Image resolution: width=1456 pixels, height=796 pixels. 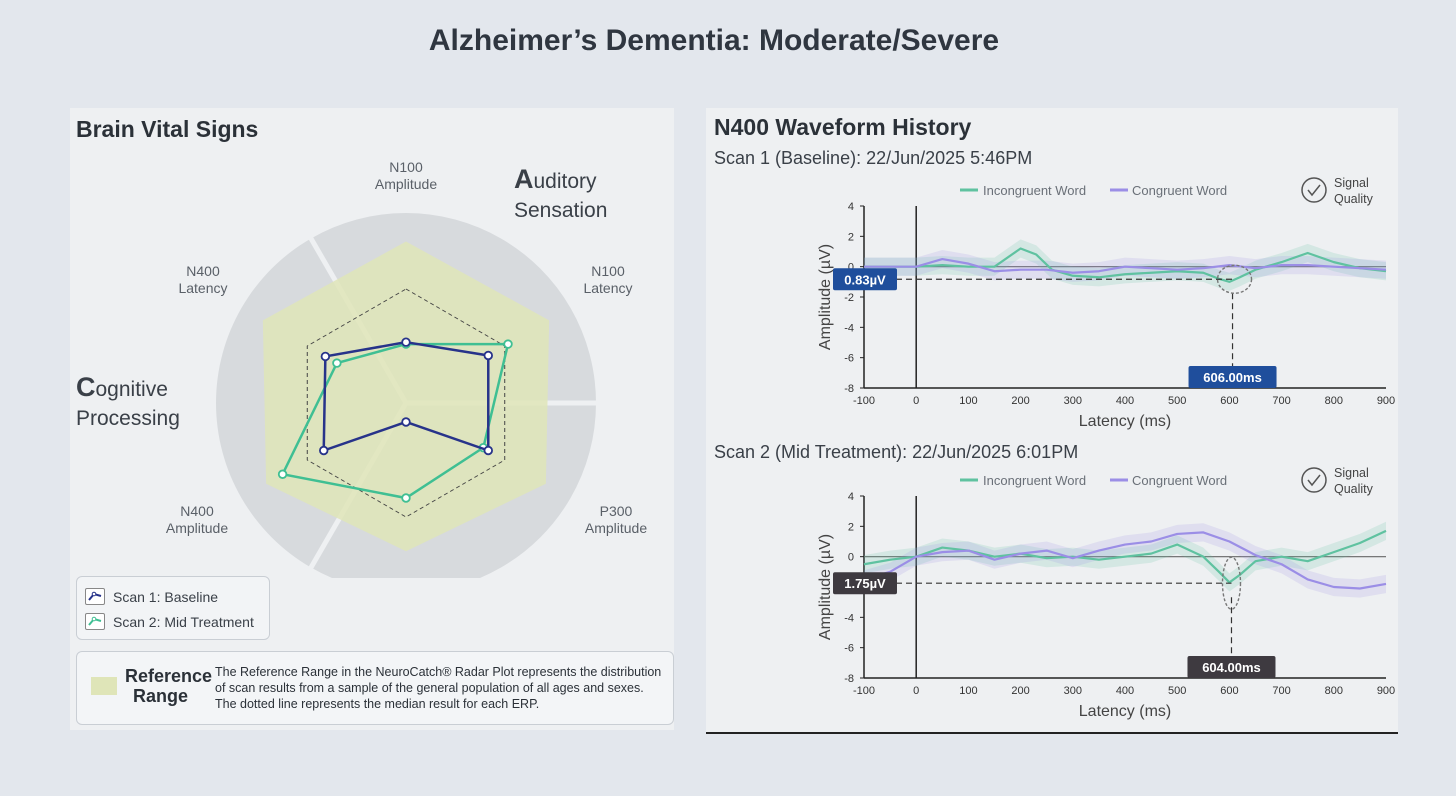 I want to click on axis-label: P300, so click(x=616, y=511).